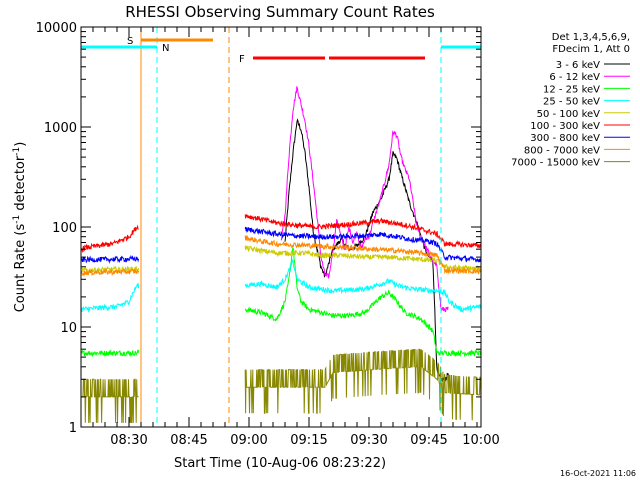 The width and height of the screenshot is (640, 480). I want to click on legend-label-25-50-kev: 25 - 50 keV, so click(571, 102).